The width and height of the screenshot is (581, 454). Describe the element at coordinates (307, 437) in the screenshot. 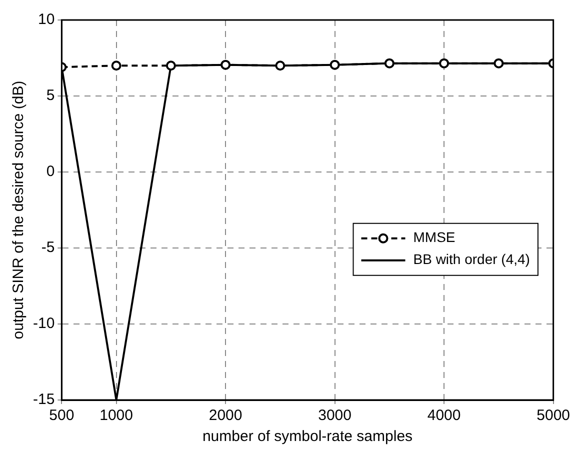

I see `x-axis-title: number of symbol-rate samples` at that location.